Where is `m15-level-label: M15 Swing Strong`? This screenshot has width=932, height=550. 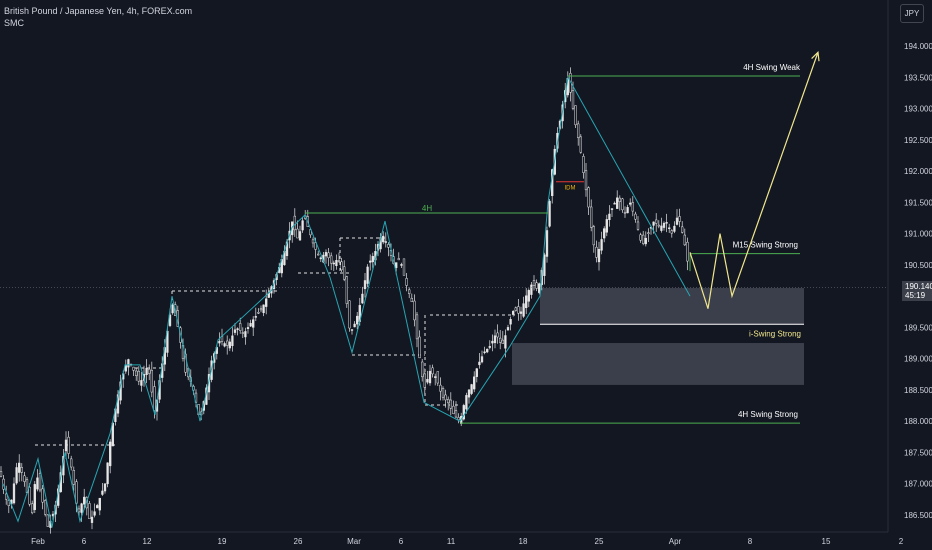
m15-level-label: M15 Swing Strong is located at coordinates (765, 245).